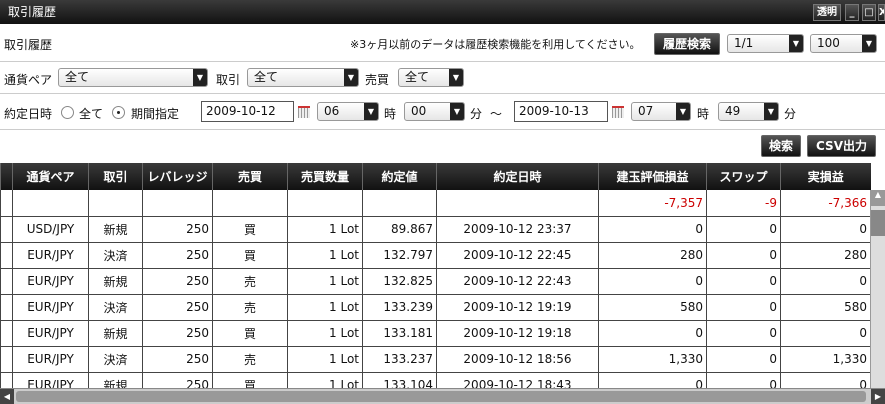 This screenshot has width=885, height=404. I want to click on to-hour-value: 07, so click(646, 111).